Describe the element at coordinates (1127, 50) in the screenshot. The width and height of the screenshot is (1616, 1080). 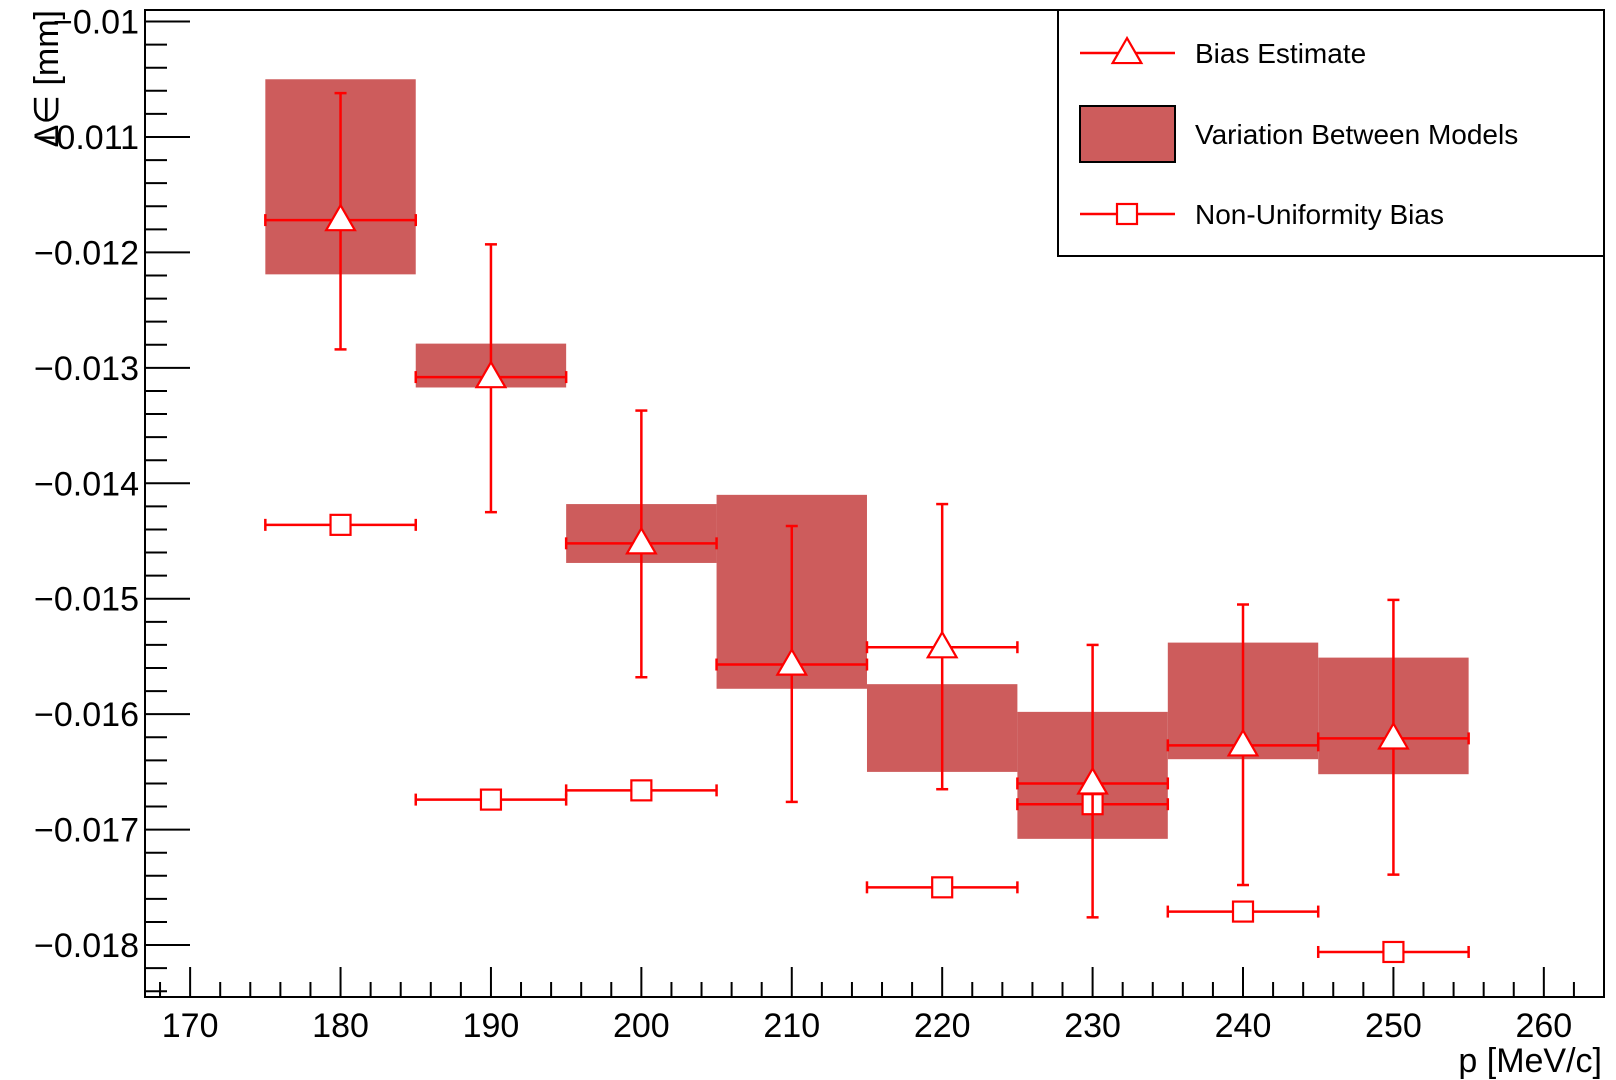
I see `legend-triangle-marker` at that location.